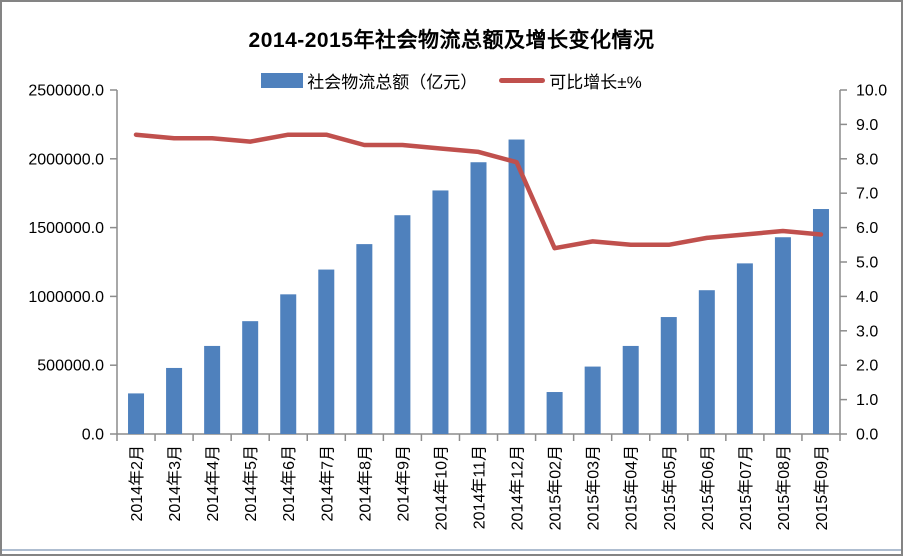 Image resolution: width=903 pixels, height=556 pixels. I want to click on right-axis-tick-label: 8.0, so click(867, 159).